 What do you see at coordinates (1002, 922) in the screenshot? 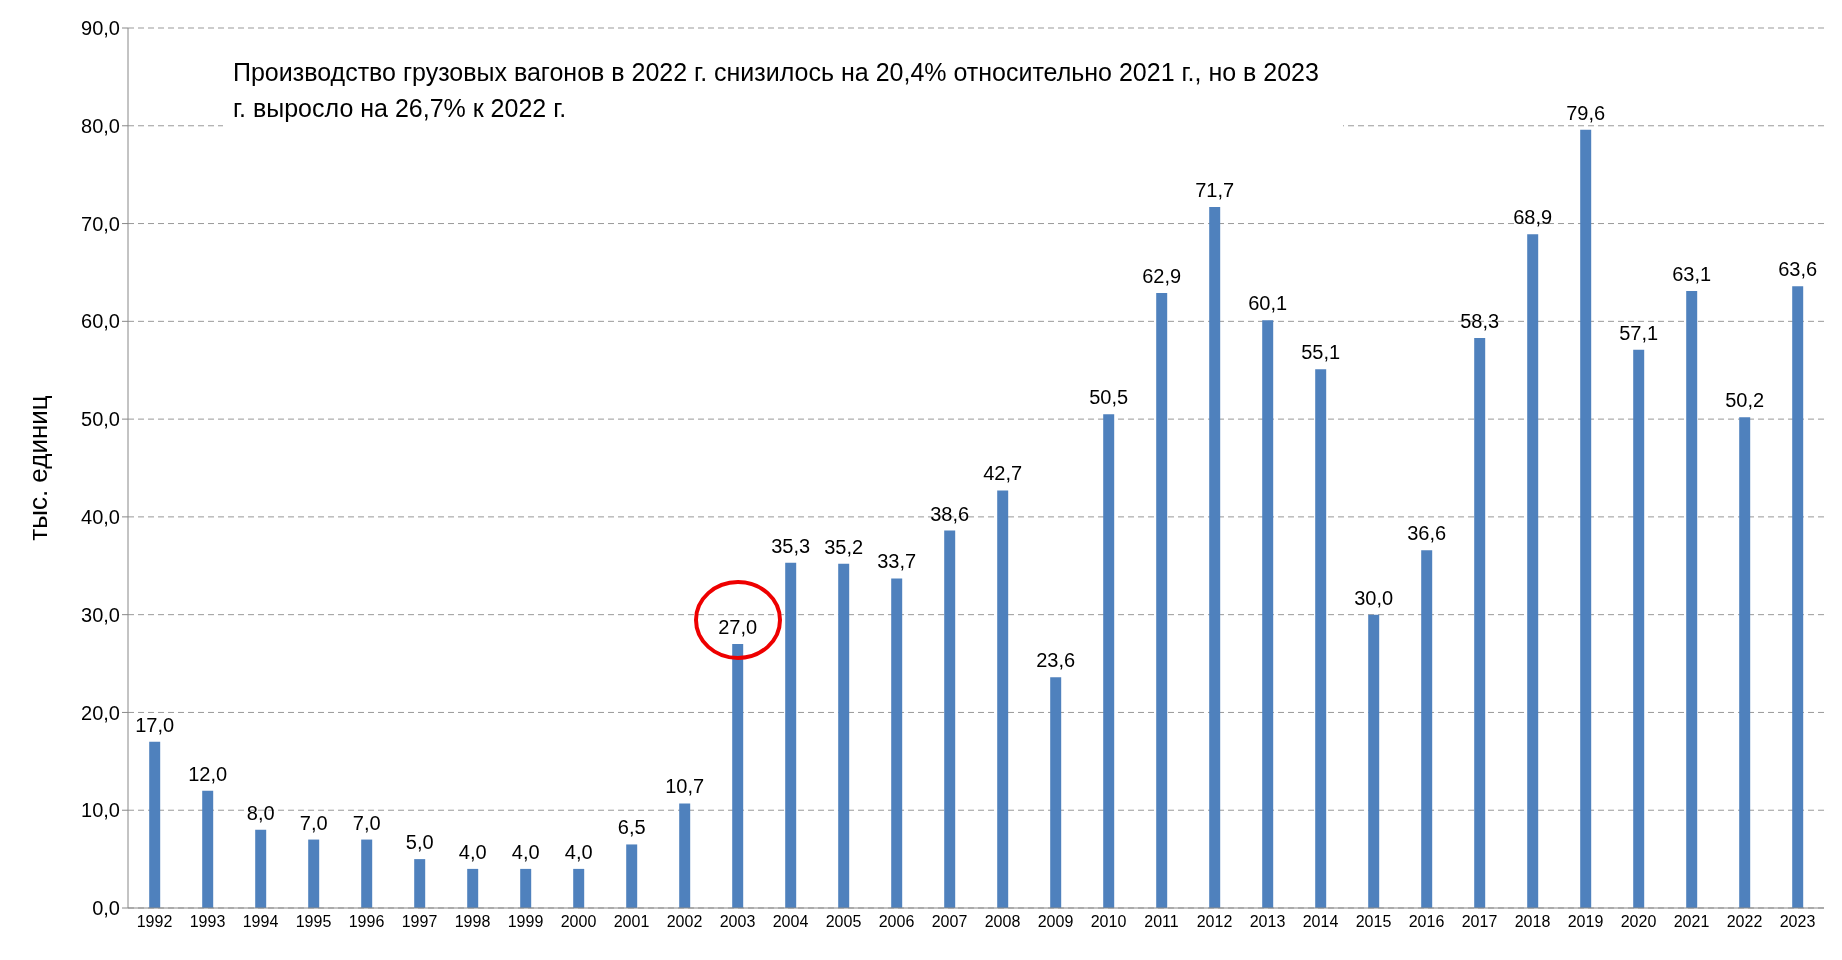
I see `x-tick-label: 2008` at bounding box center [1002, 922].